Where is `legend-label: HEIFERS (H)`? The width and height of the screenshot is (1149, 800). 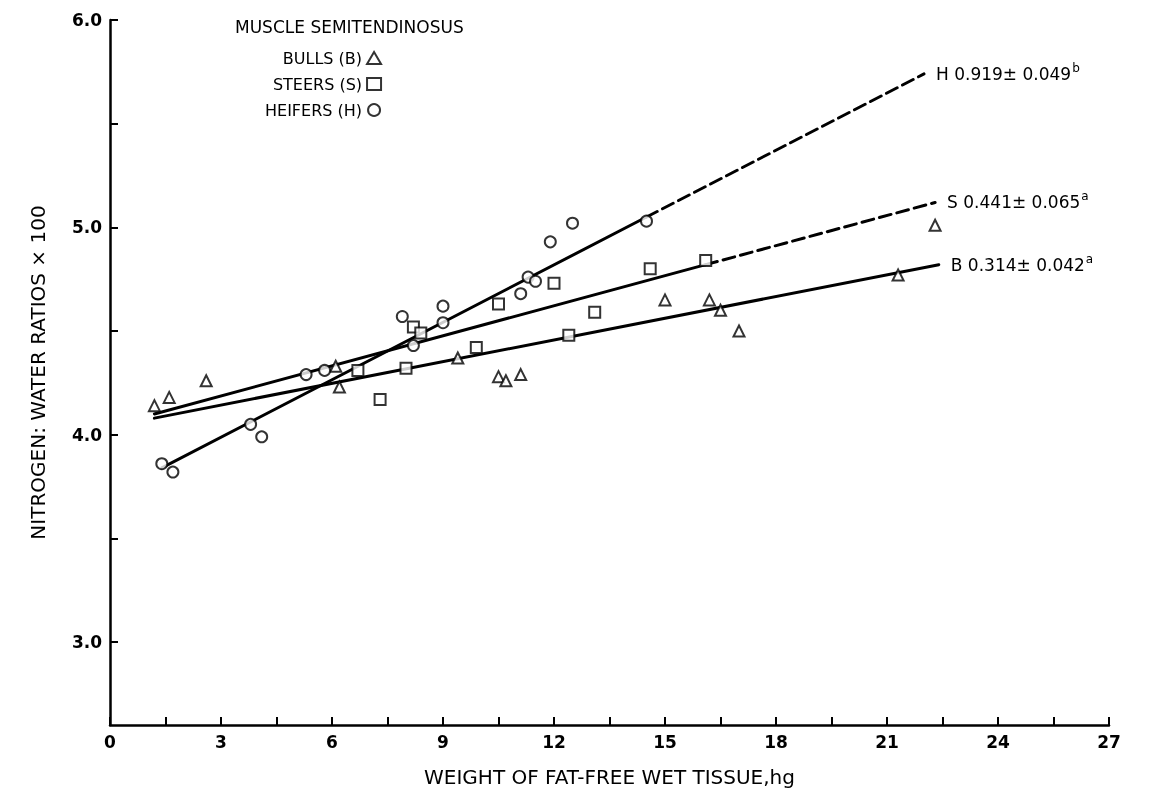 legend-label: HEIFERS (H) is located at coordinates (314, 110).